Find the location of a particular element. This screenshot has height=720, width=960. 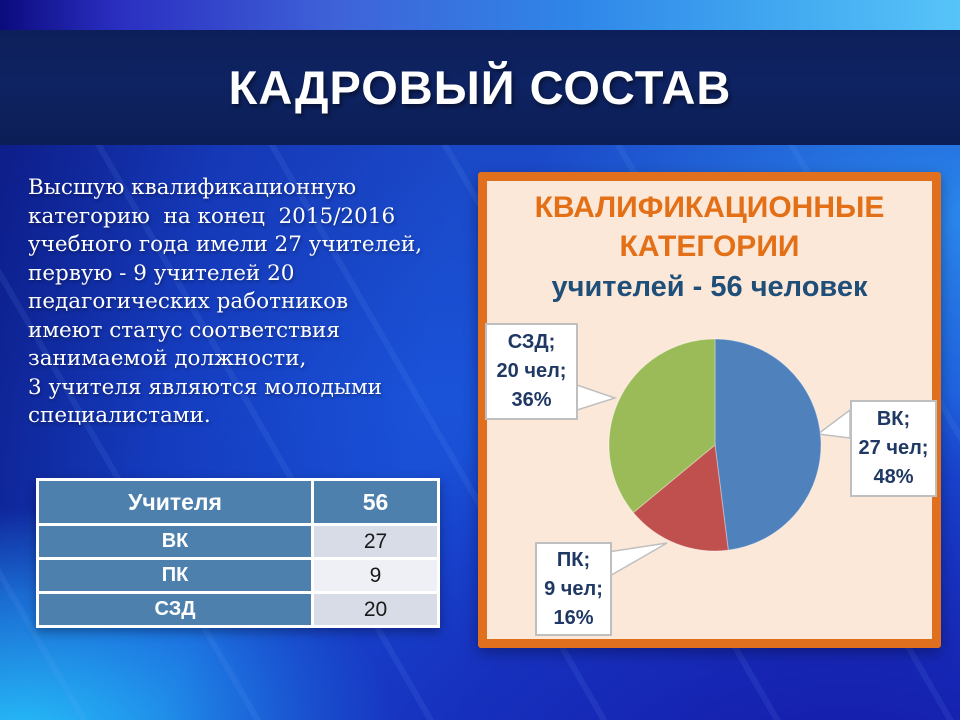

table-header-value: 56 is located at coordinates (375, 502).